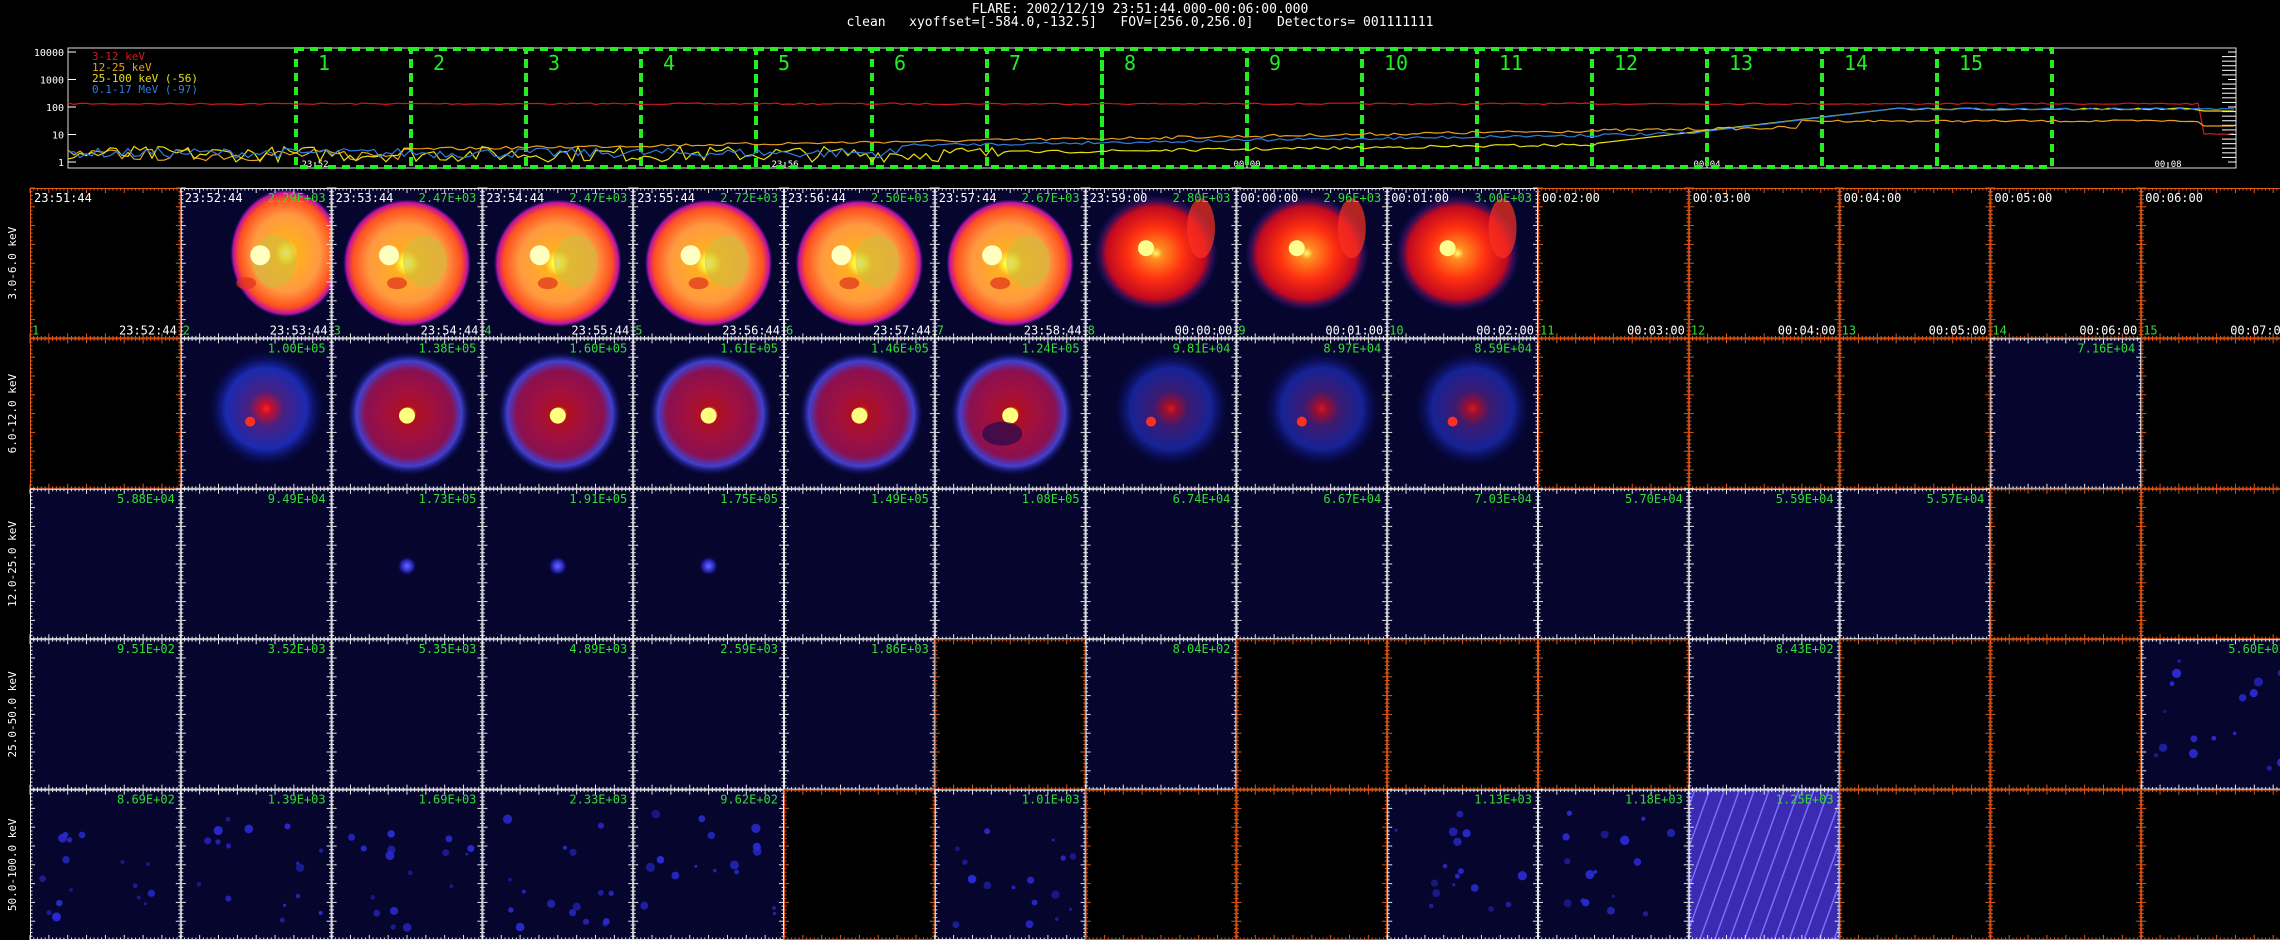 The width and height of the screenshot is (2280, 940). I want to click on image-panel: 3.00E+03 00:01:00 10 00:02:00, so click(1462, 263).